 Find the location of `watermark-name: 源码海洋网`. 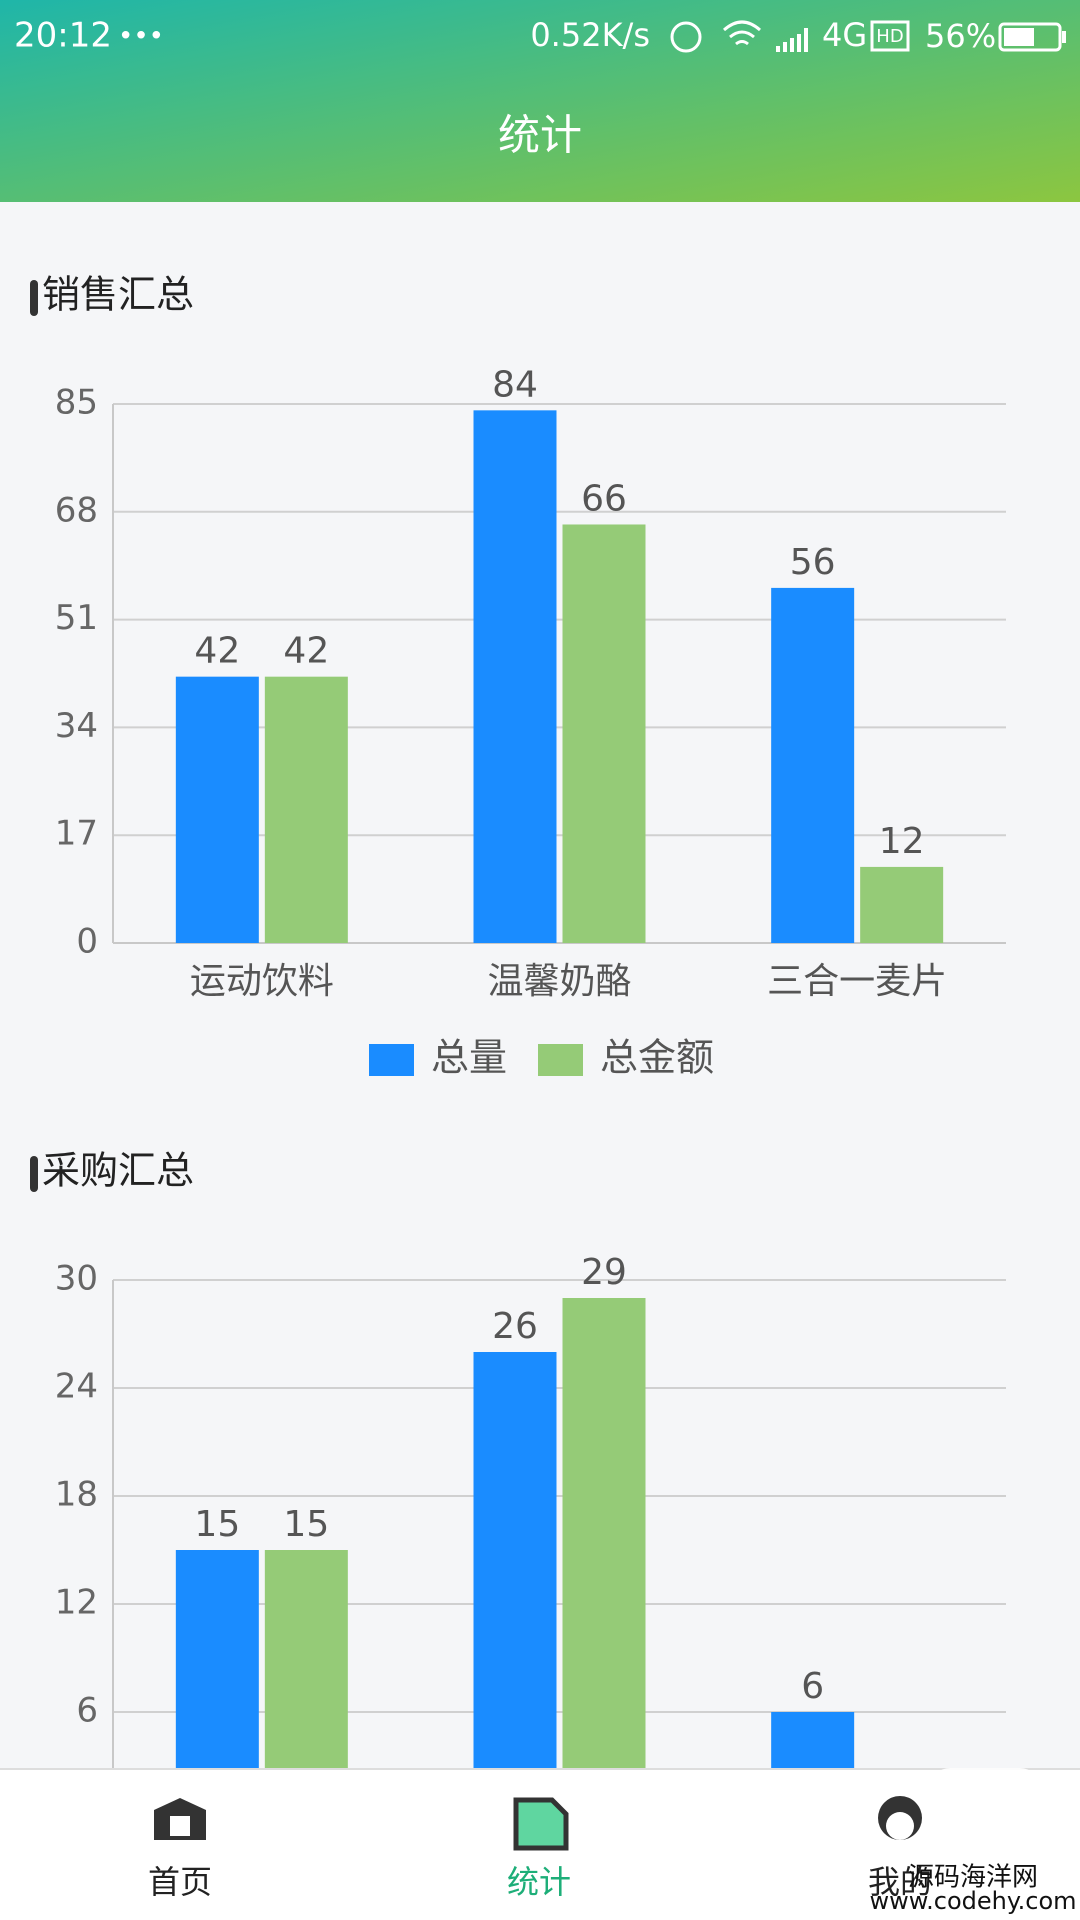

watermark-name: 源码海洋网 is located at coordinates (973, 1878).